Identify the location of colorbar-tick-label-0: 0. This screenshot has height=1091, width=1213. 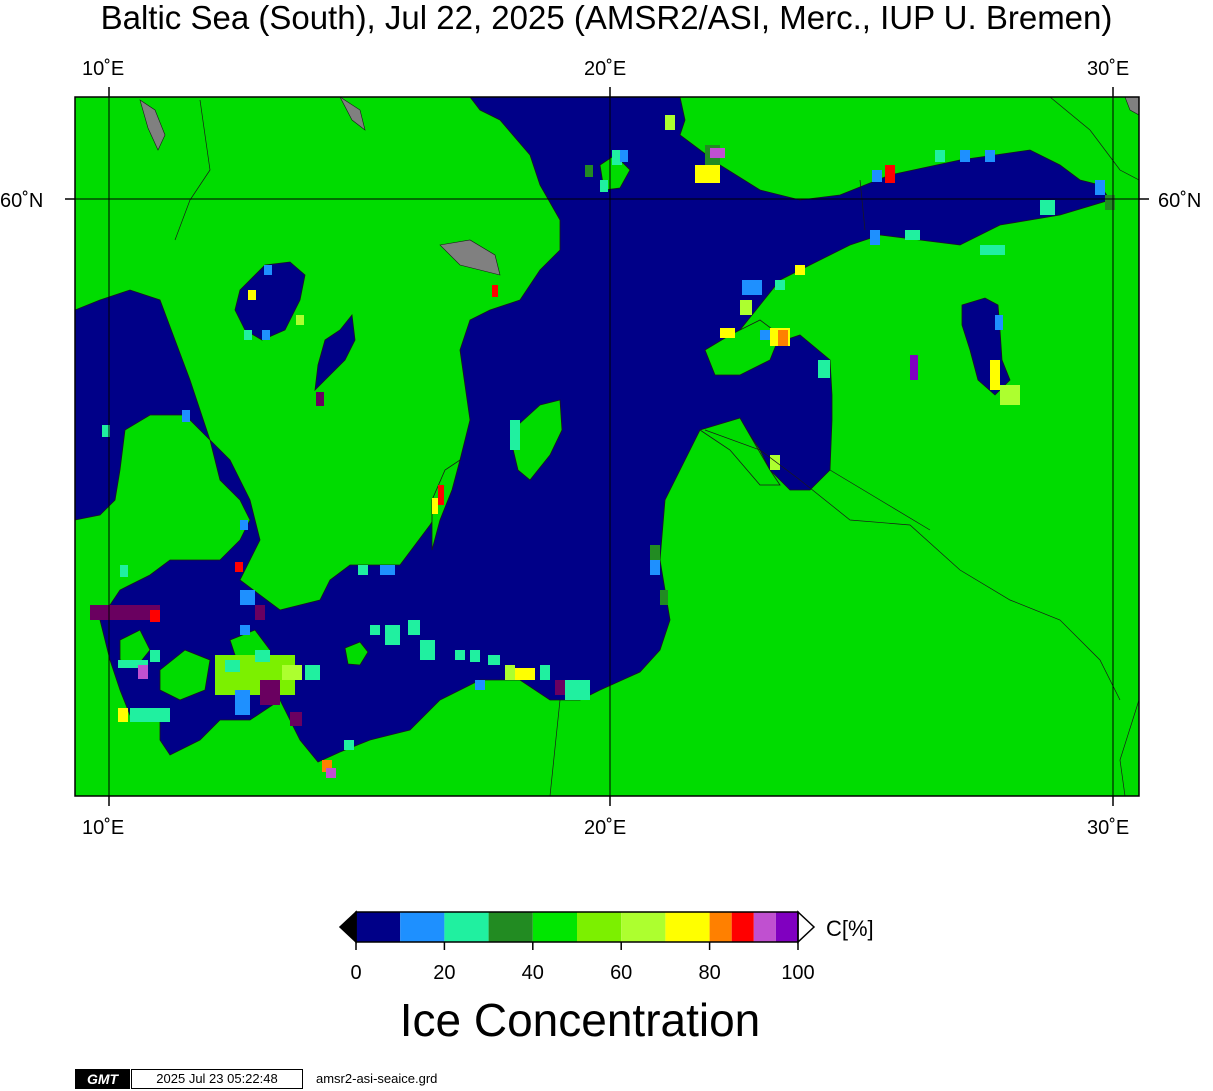
(356, 973).